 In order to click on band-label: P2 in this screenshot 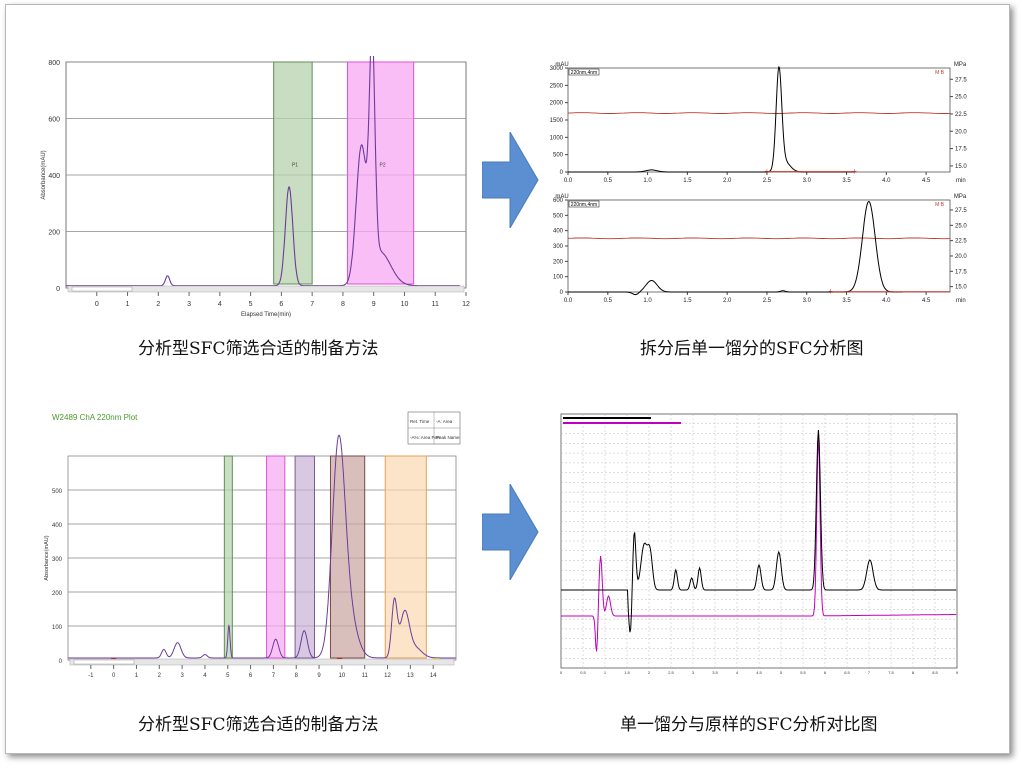, I will do `click(383, 166)`.